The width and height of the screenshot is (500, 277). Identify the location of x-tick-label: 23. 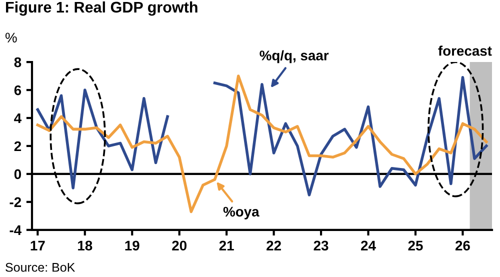
(321, 245).